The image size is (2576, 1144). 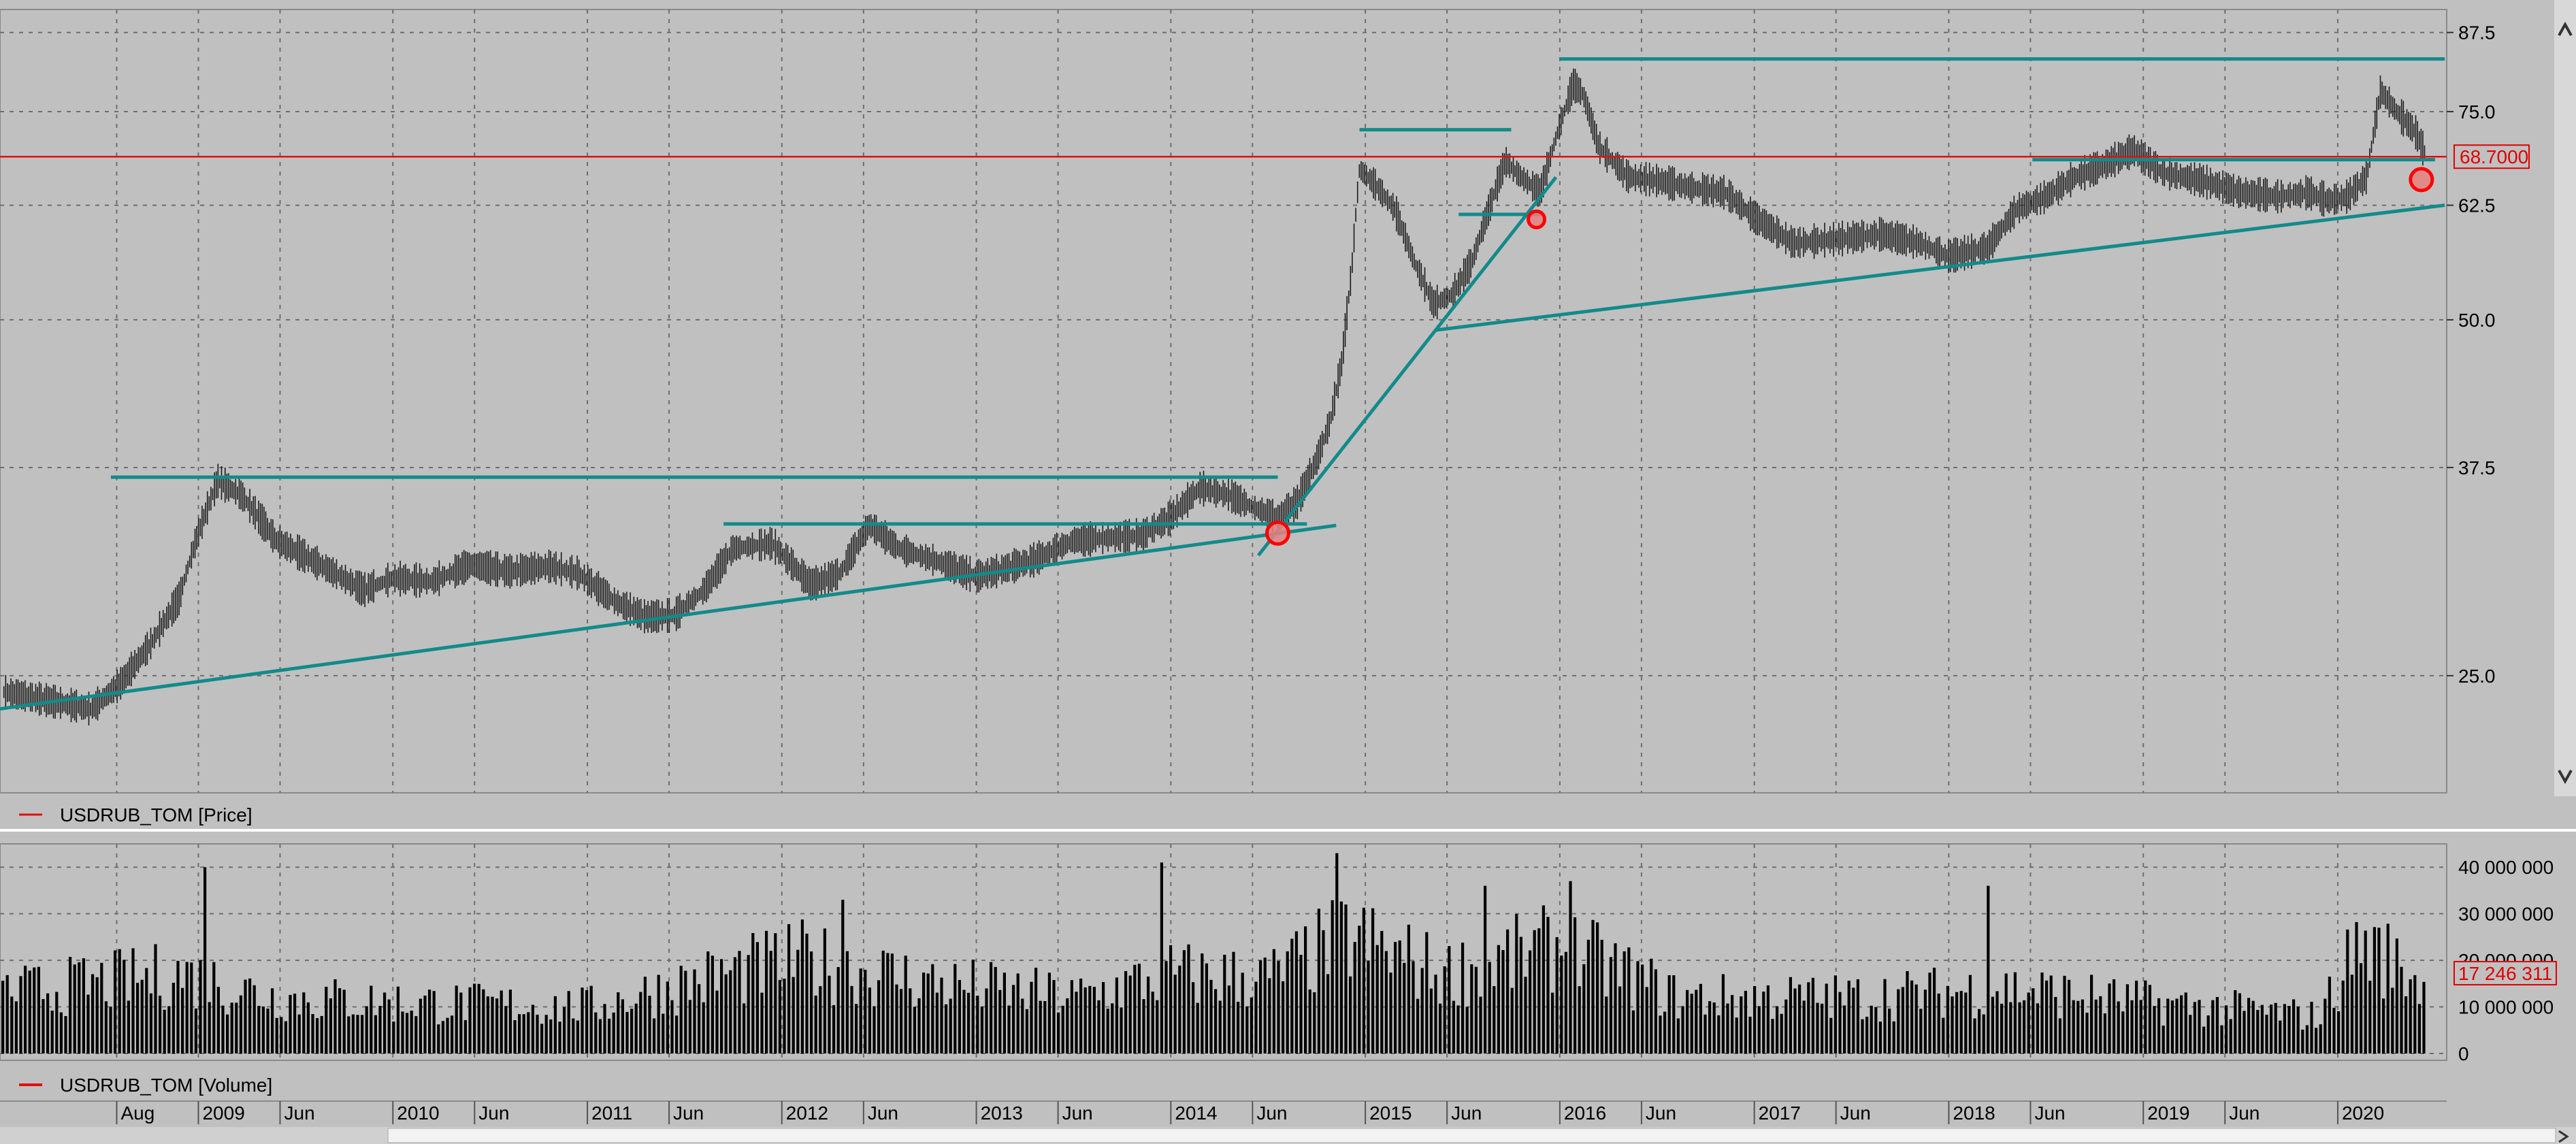 What do you see at coordinates (1974, 1113) in the screenshot?
I see `x-tick-label: 2018` at bounding box center [1974, 1113].